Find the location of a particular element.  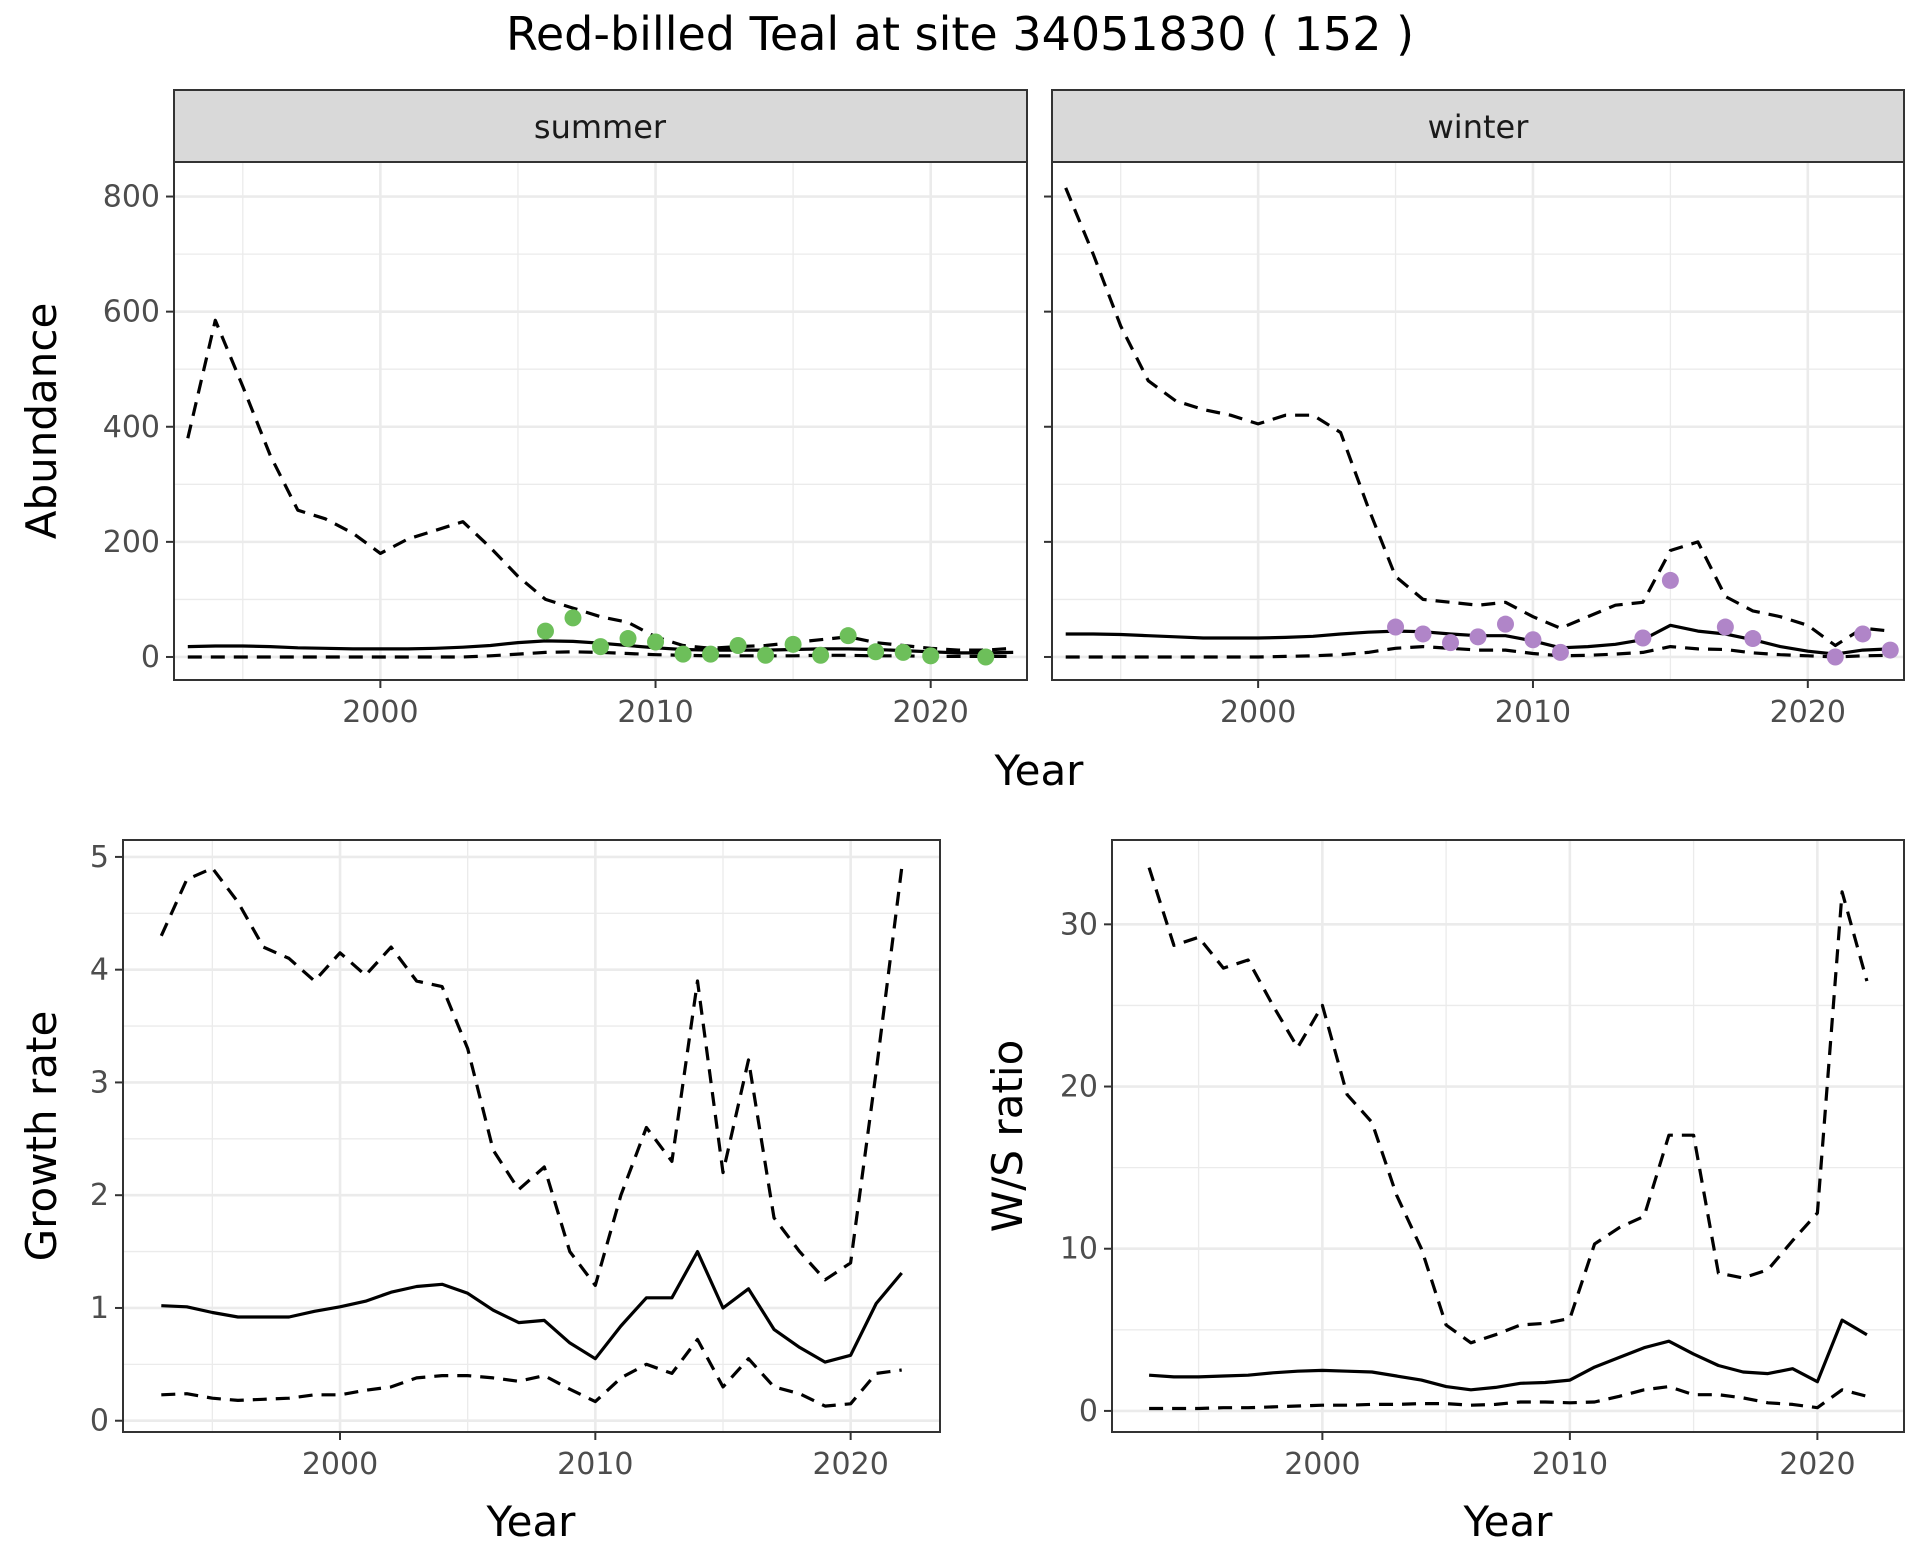

y-tick-label: 30 is located at coordinates (1079, 924).